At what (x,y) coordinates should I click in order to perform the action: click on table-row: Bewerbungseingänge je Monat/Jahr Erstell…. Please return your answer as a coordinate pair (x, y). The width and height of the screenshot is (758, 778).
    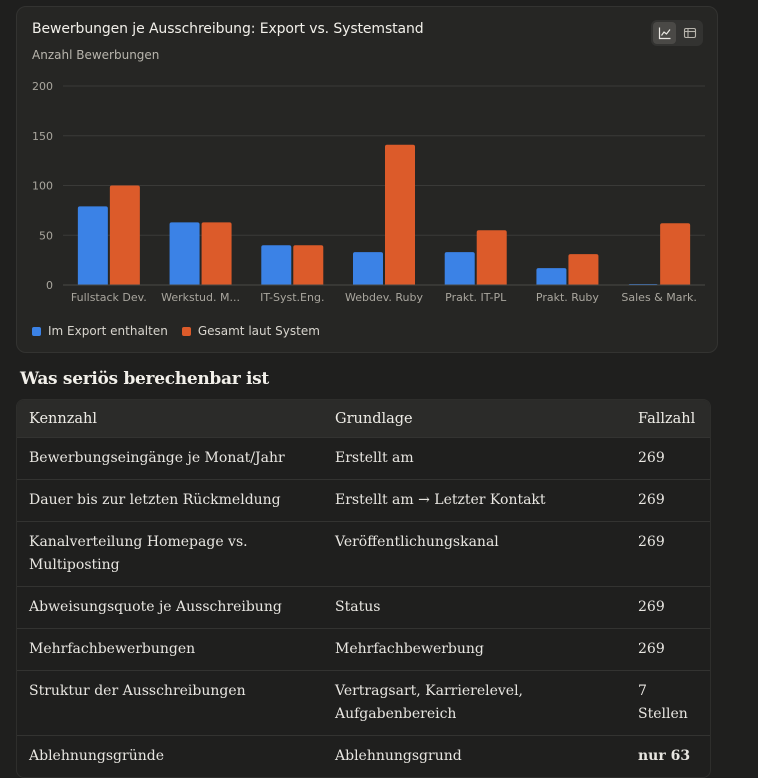
    Looking at the image, I should click on (363, 458).